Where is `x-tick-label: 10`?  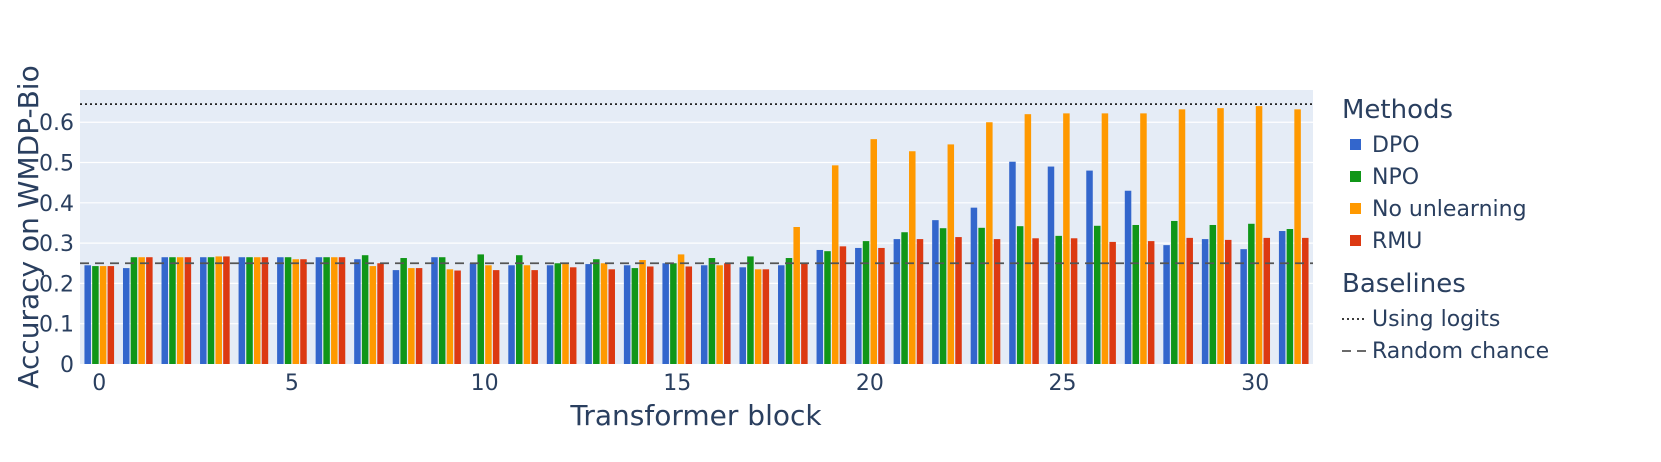 x-tick-label: 10 is located at coordinates (485, 383).